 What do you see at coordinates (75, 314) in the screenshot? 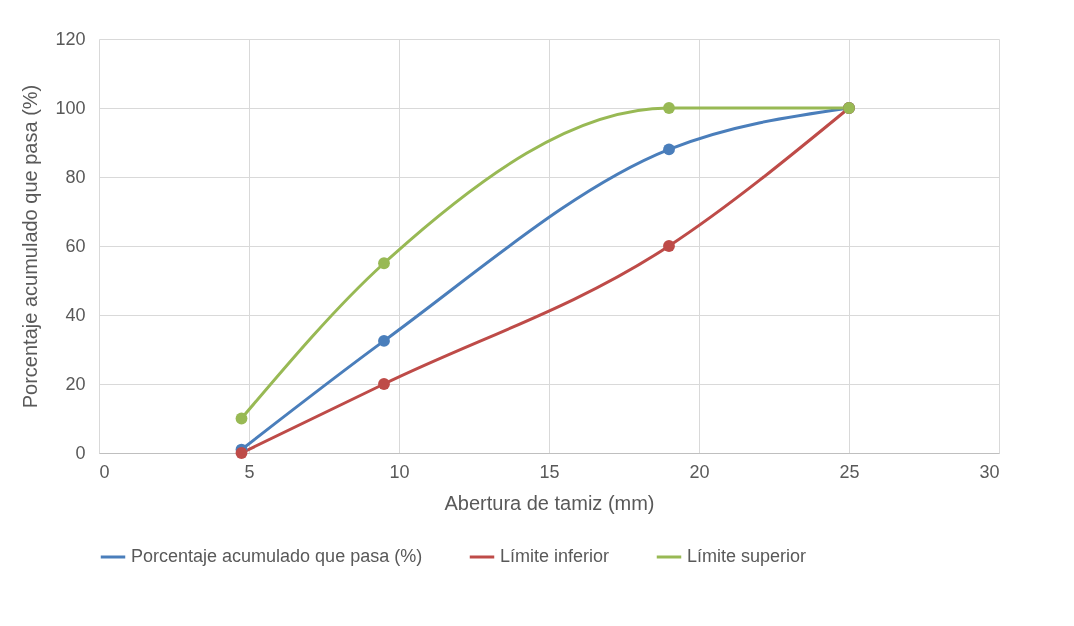
I see `y-tick-label: 40` at bounding box center [75, 314].